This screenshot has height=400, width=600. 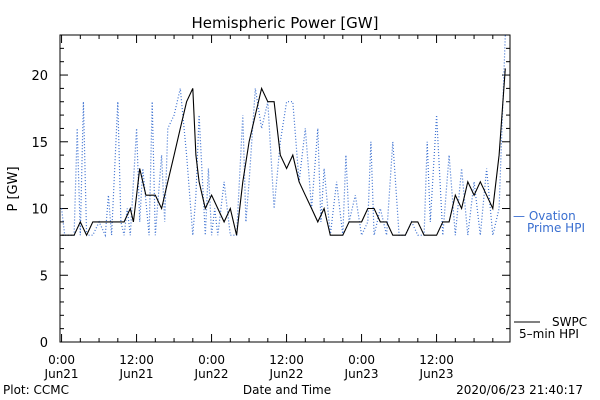 What do you see at coordinates (44, 276) in the screenshot?
I see `y-tick-label: 5` at bounding box center [44, 276].